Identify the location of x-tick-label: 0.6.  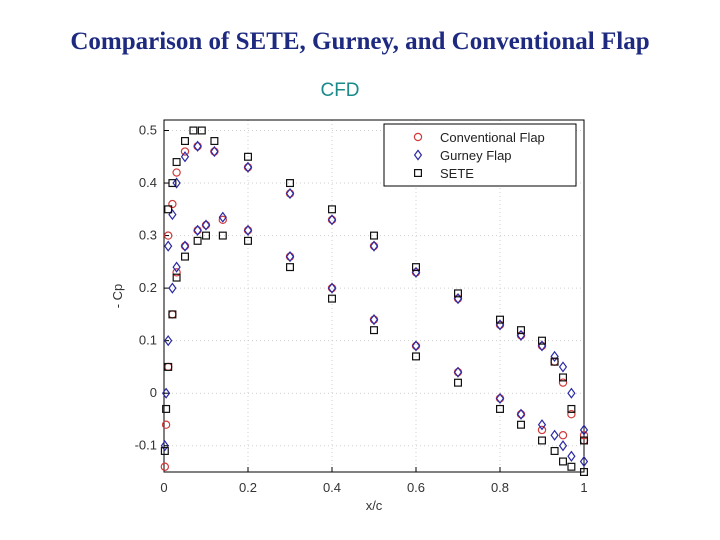
(416, 487).